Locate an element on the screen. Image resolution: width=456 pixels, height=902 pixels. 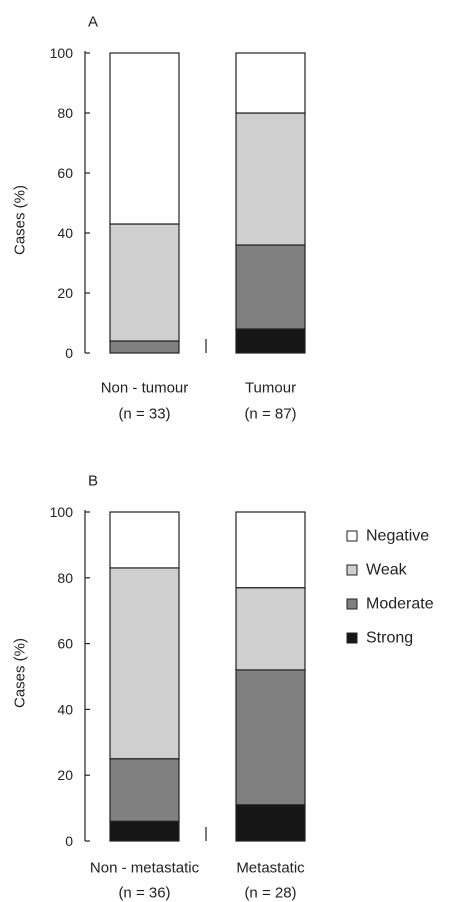
panel-b-ytick-label: 20 is located at coordinates (65, 775).